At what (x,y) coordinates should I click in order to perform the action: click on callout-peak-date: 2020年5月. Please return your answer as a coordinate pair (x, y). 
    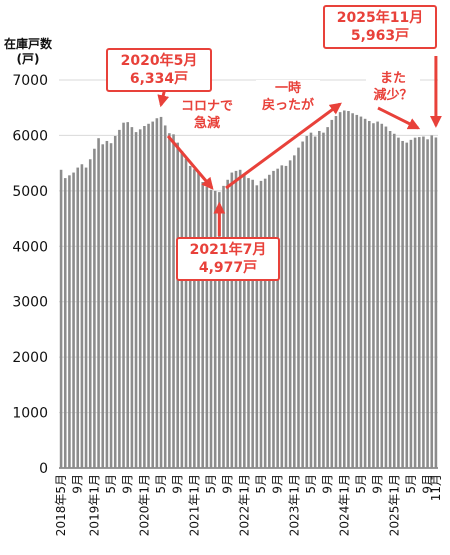
    Looking at the image, I should click on (159, 61).